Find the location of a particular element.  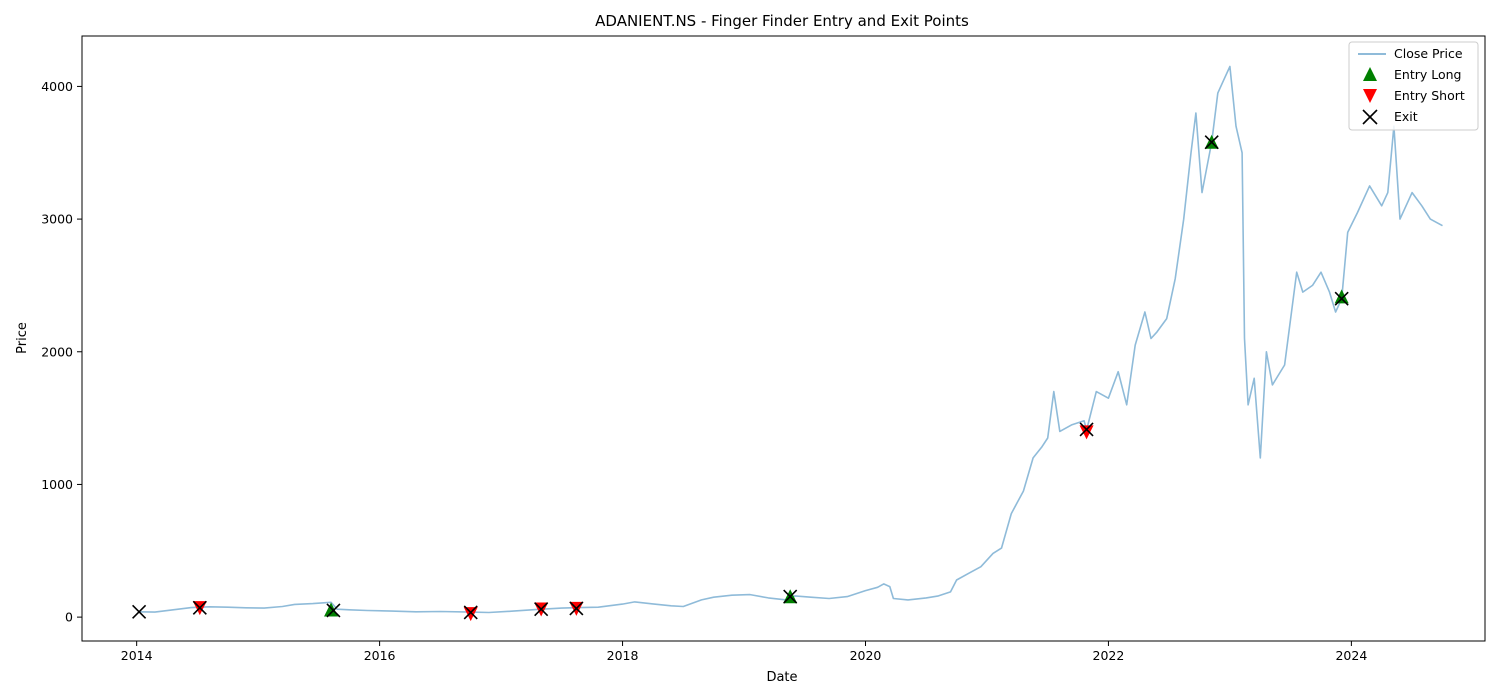

x-tick-label: 2014 is located at coordinates (137, 655).